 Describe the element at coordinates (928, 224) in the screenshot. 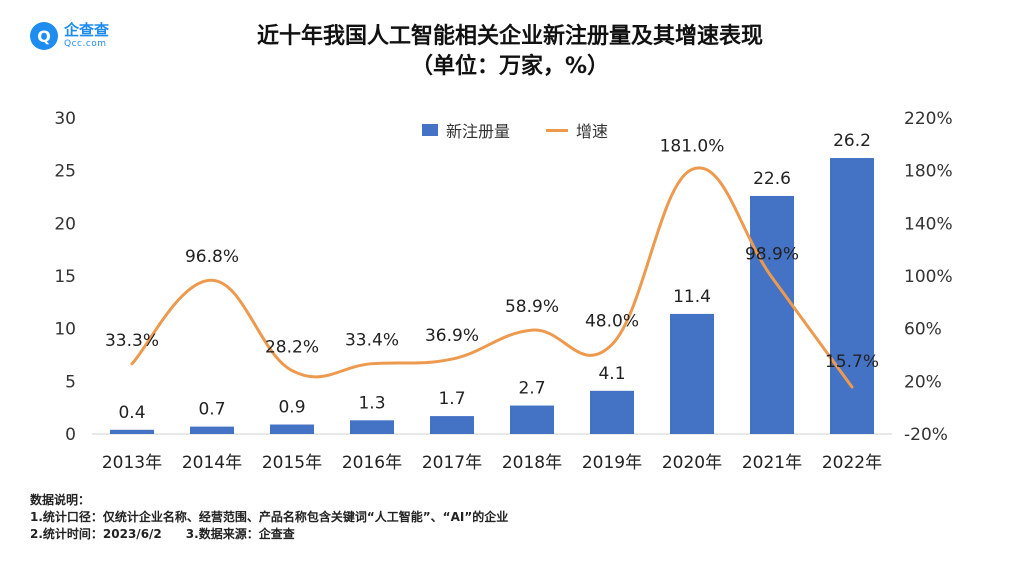

I see `y-right-tick-label: 140%` at that location.